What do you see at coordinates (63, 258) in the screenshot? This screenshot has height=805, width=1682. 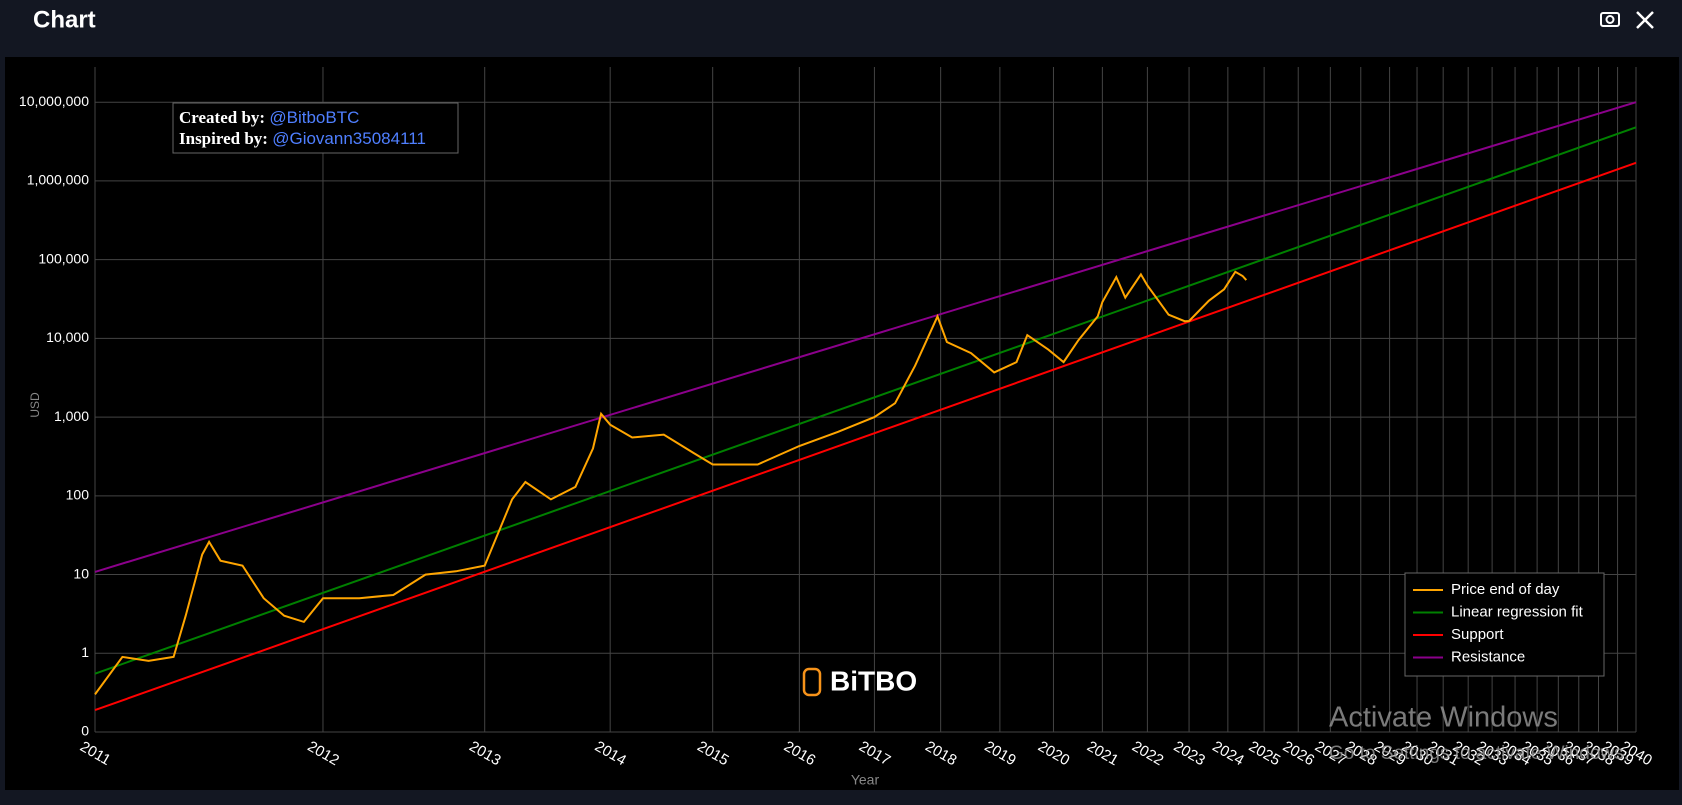 I see `y-tick-label: 100,000` at bounding box center [63, 258].